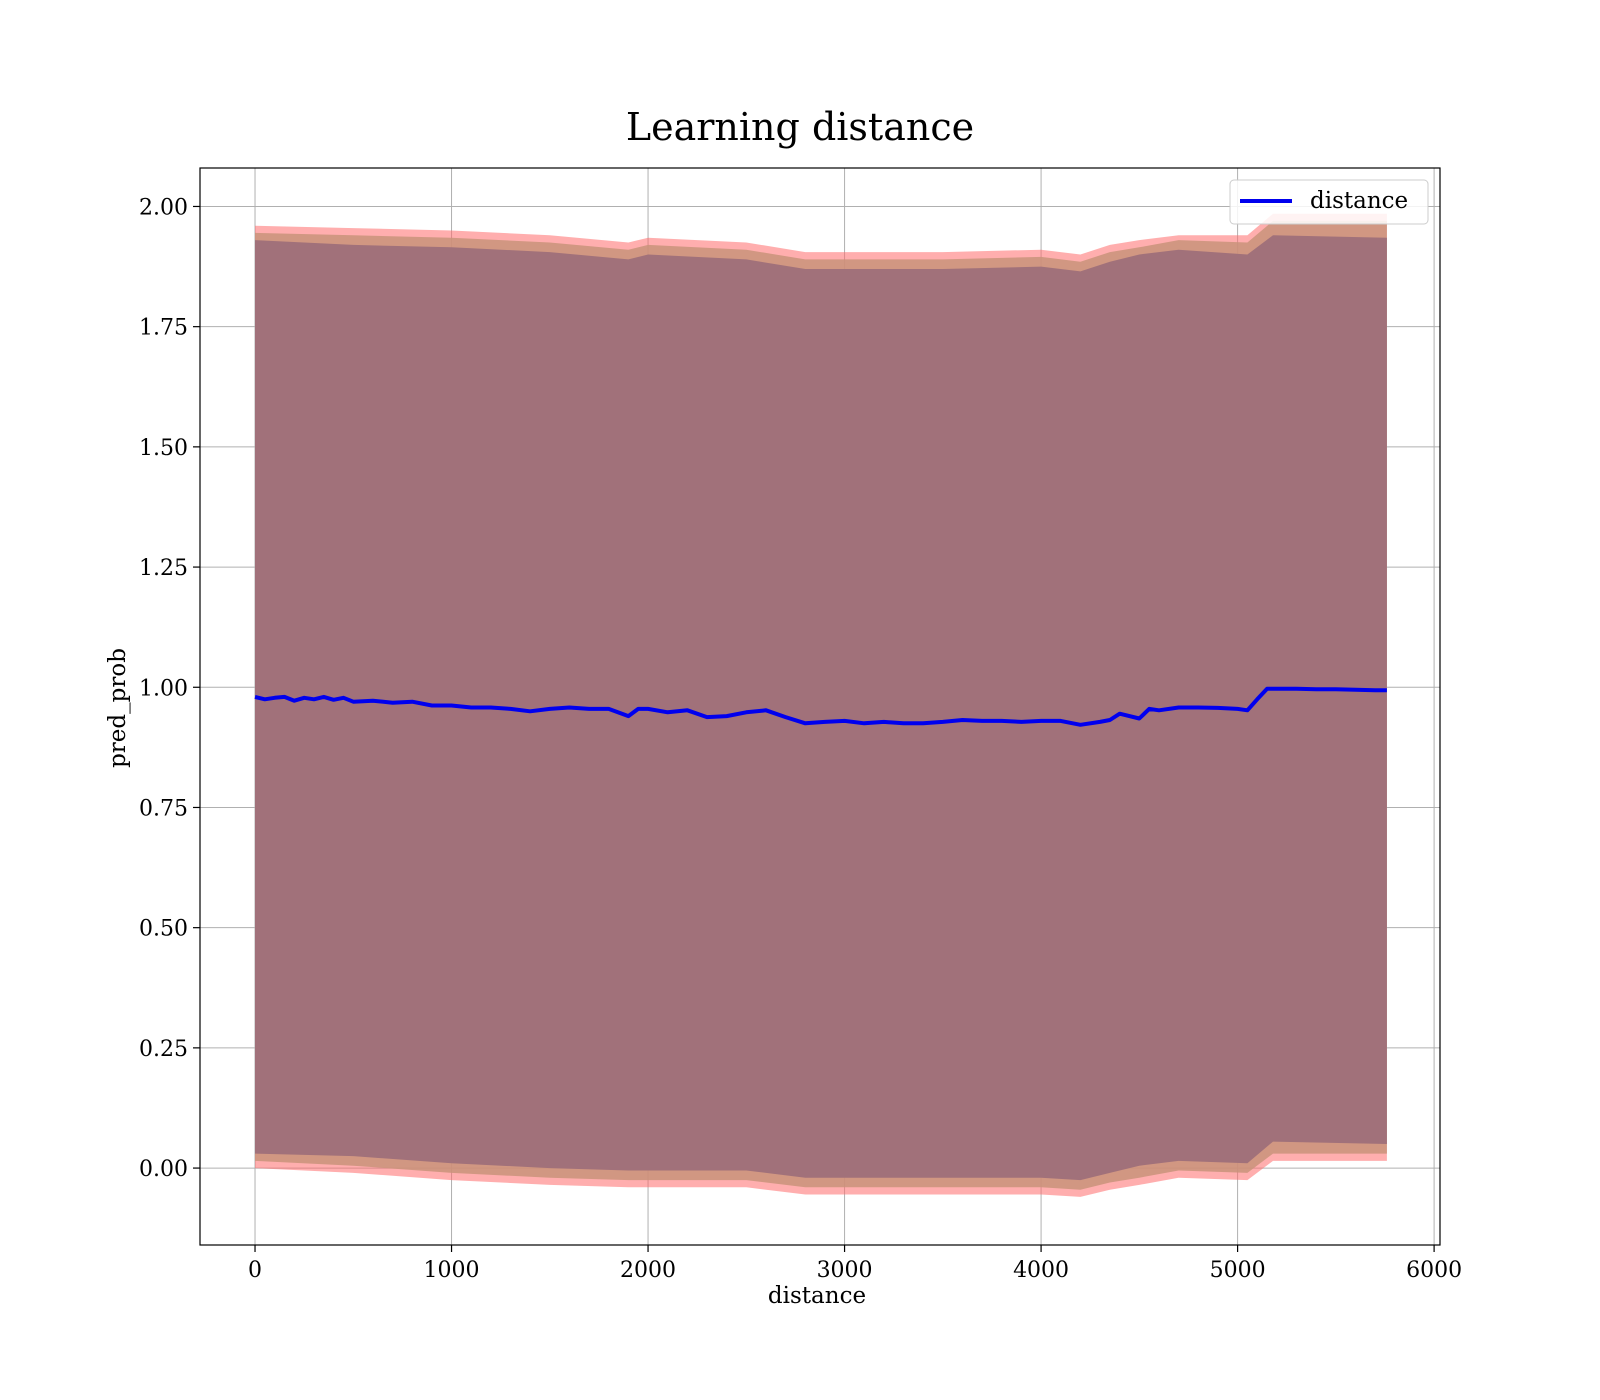  Describe the element at coordinates (648, 1270) in the screenshot. I see `x-tick-label: 2000` at that location.